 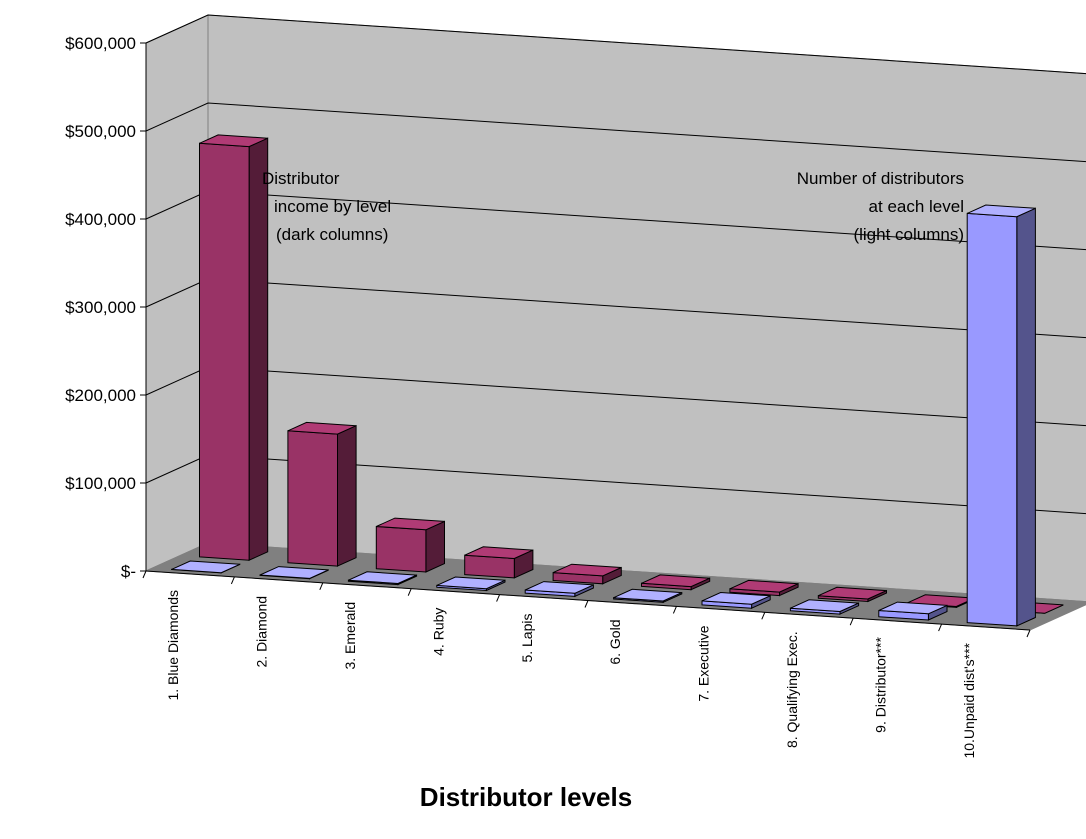 What do you see at coordinates (880, 685) in the screenshot?
I see `x-tick-label: 9. Distributor***` at bounding box center [880, 685].